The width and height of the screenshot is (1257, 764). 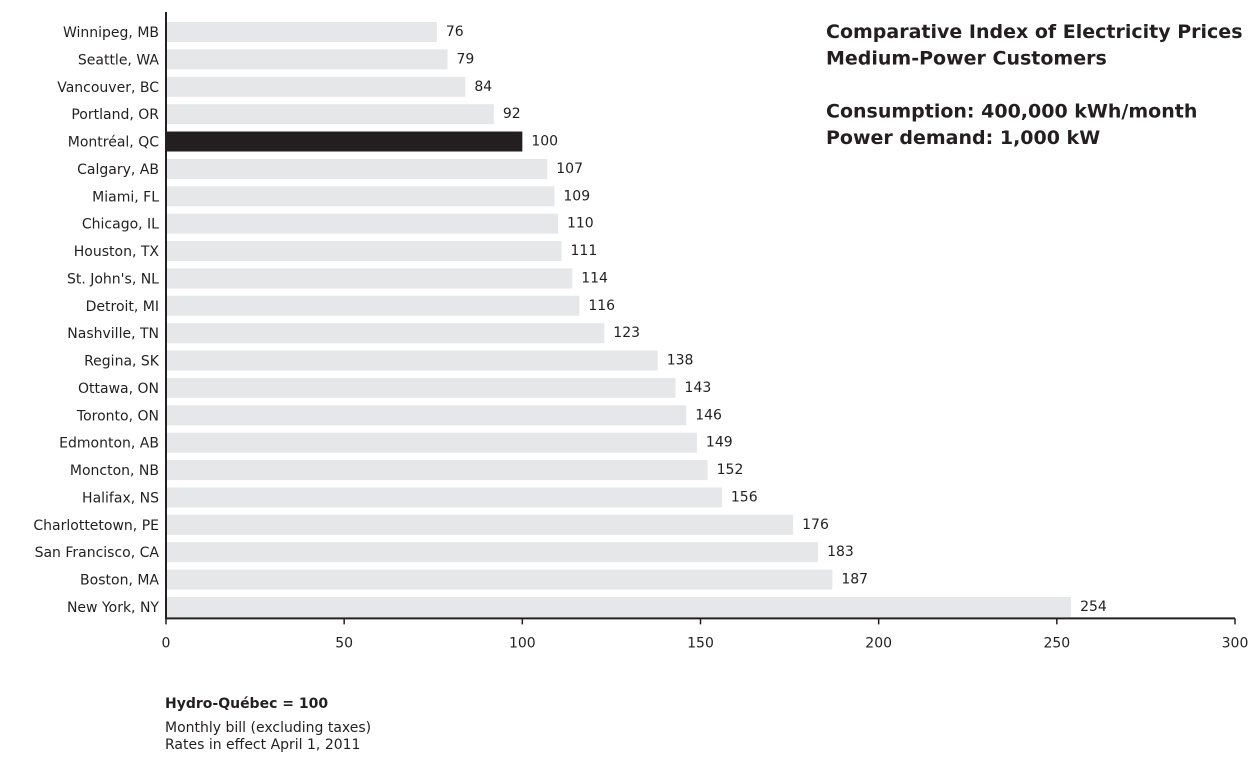 What do you see at coordinates (700, 643) in the screenshot?
I see `x-tick-label: 150` at bounding box center [700, 643].